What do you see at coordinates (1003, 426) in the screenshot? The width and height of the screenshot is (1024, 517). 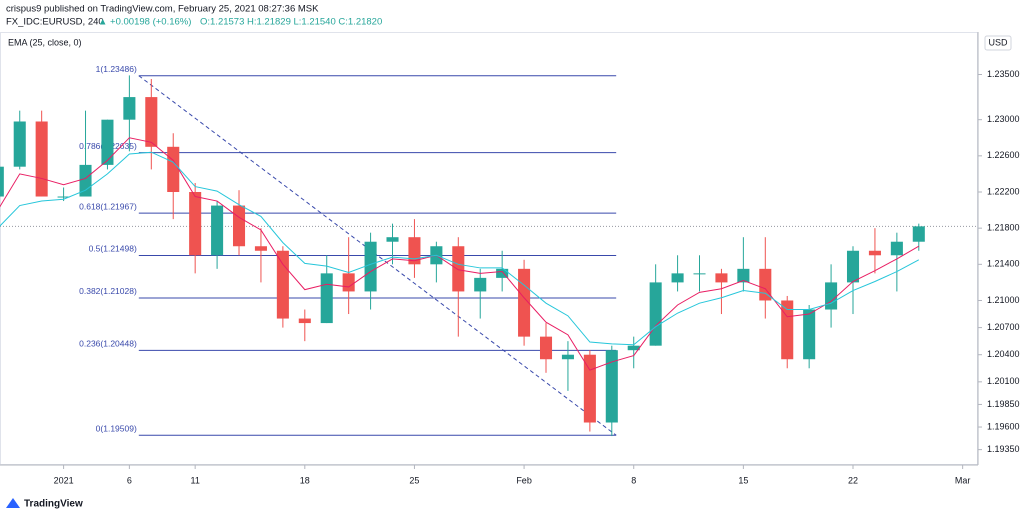 I see `y-tick-label: 1.19600` at bounding box center [1003, 426].